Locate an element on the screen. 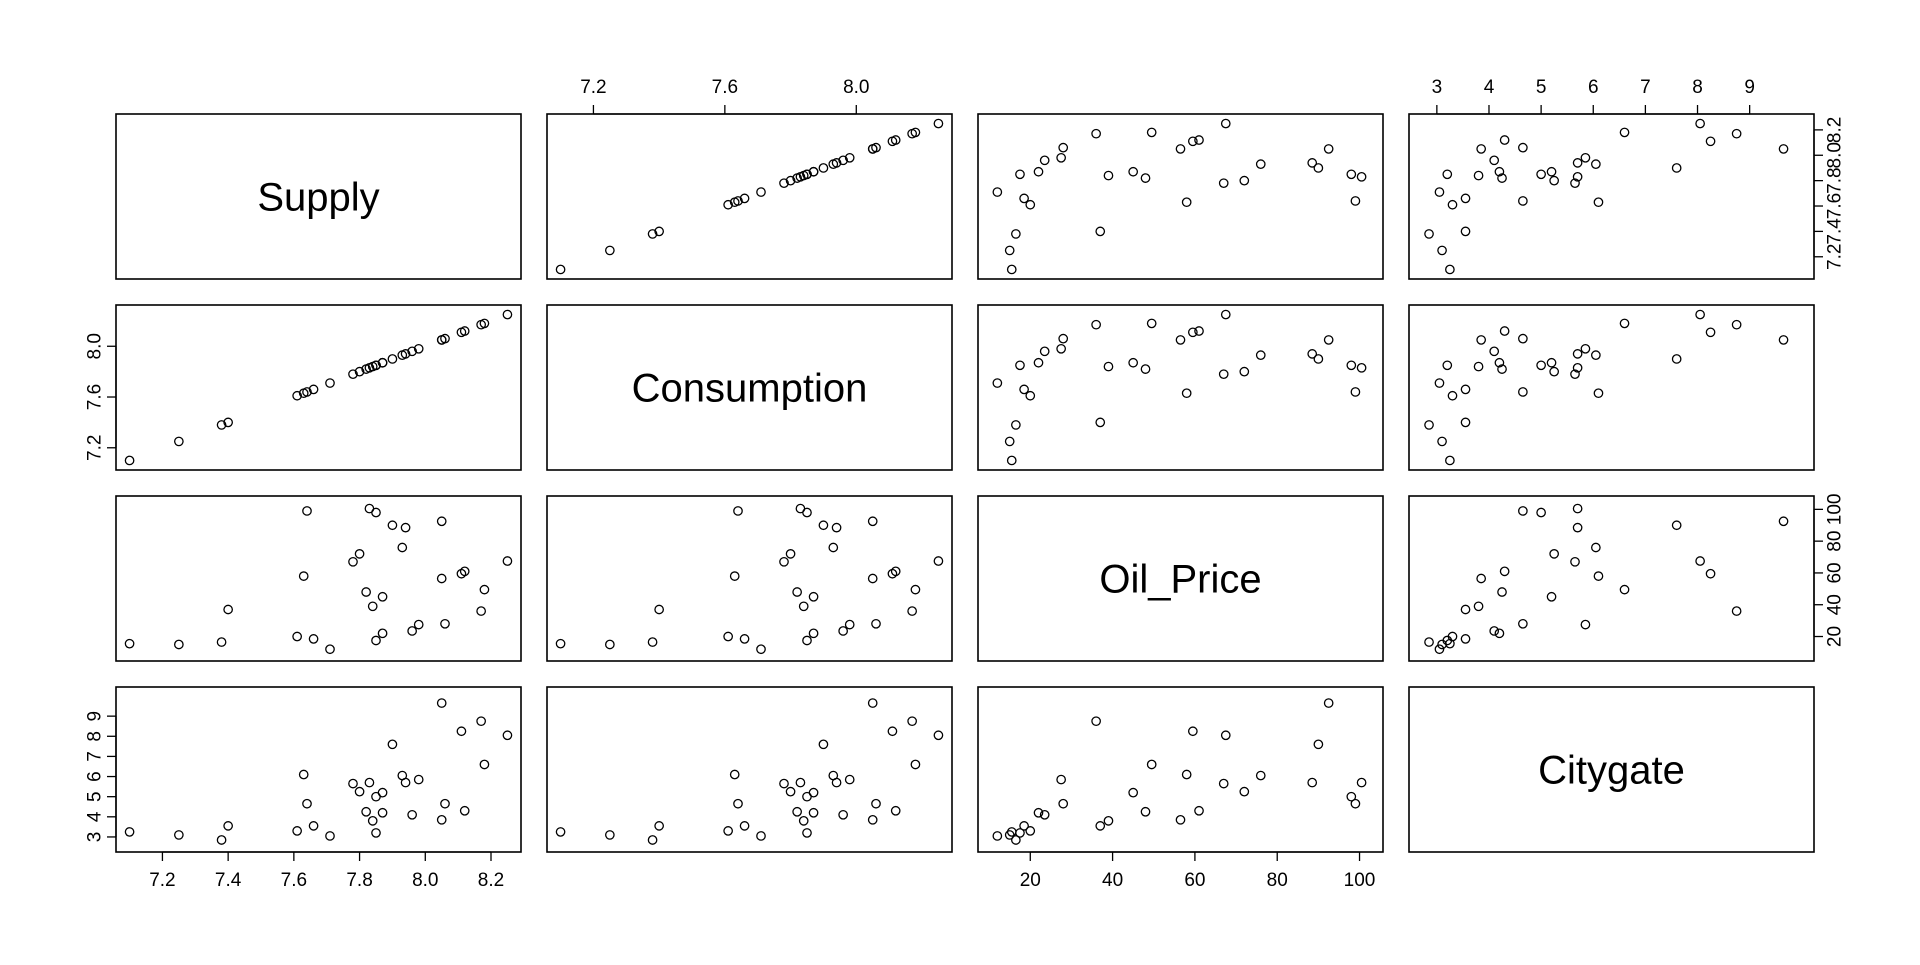  panel-supply-vs-consumption is located at coordinates (749, 196).